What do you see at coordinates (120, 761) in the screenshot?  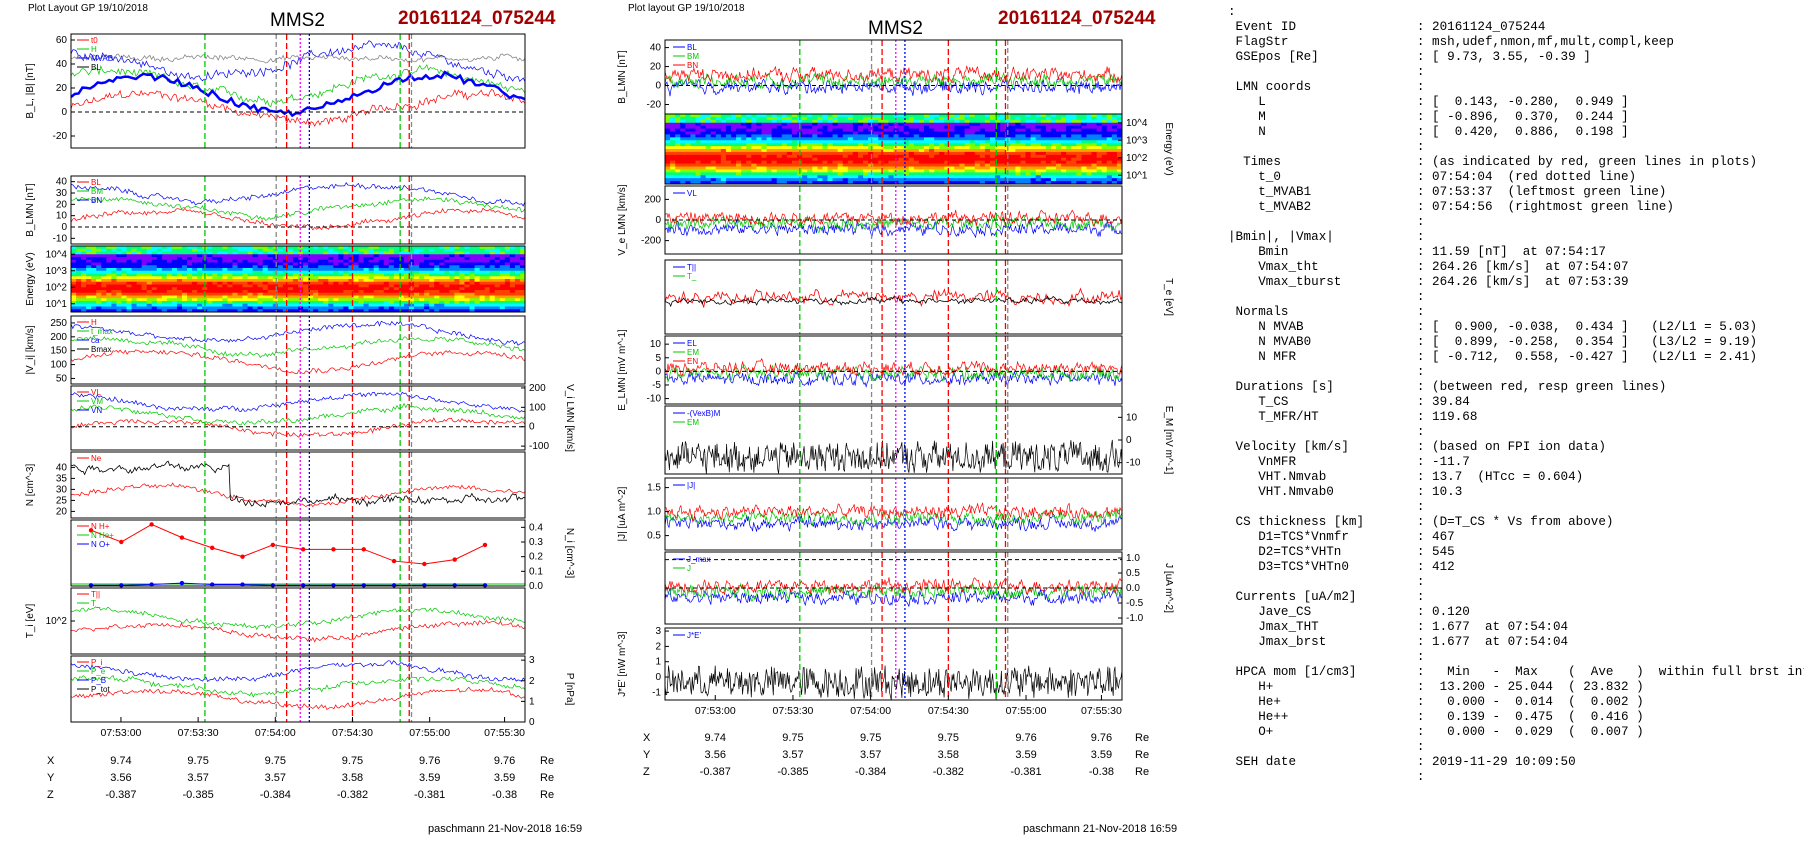 I see `left-pos-value: 9.74` at bounding box center [120, 761].